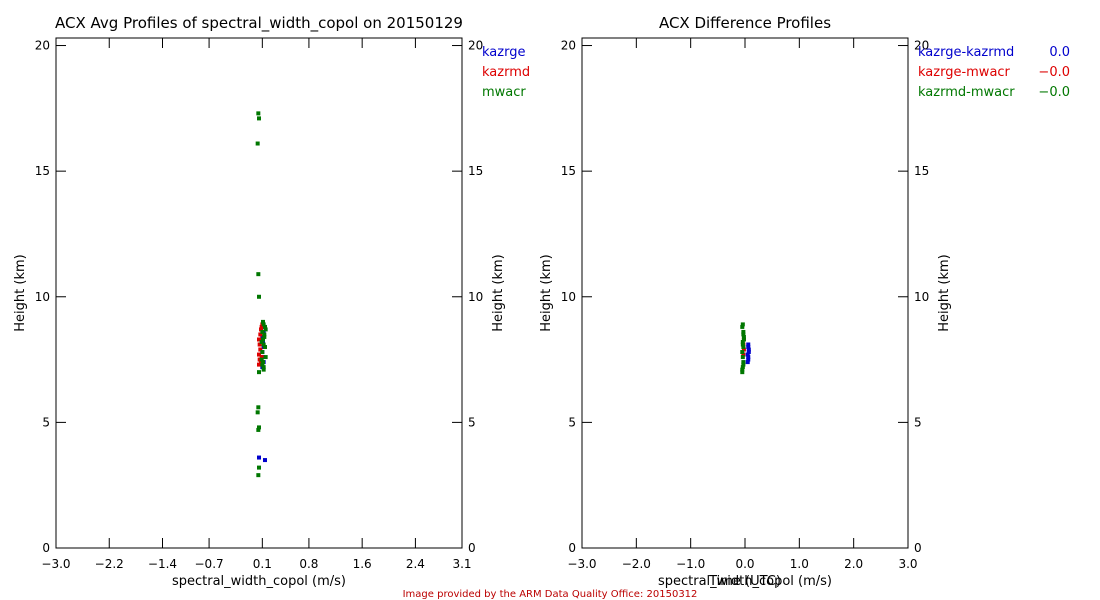  Describe the element at coordinates (362, 564) in the screenshot. I see `avg-profiles-x-tick-label: 1.6` at that location.